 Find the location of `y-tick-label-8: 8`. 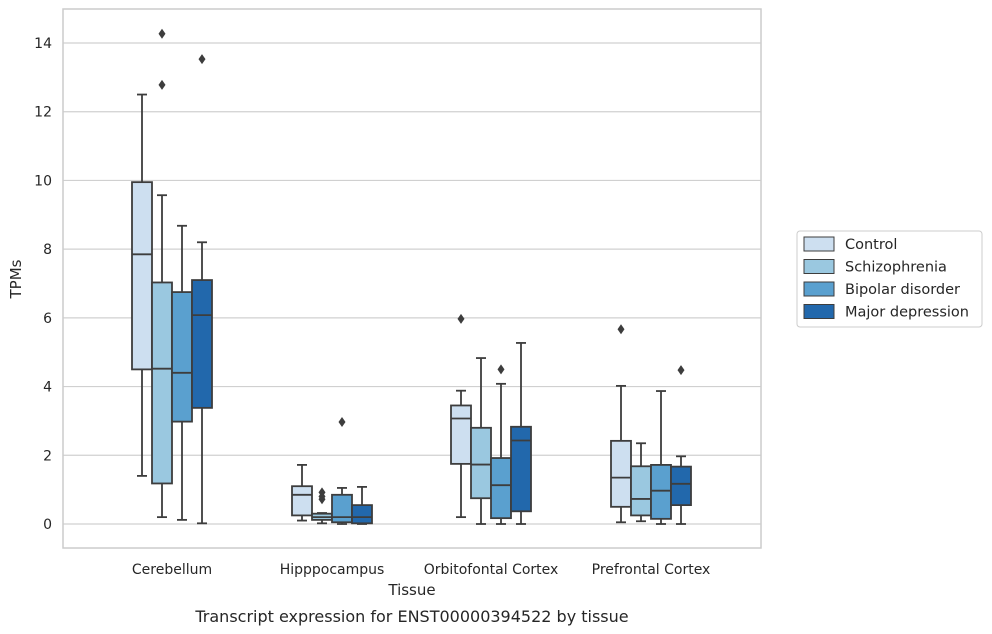

y-tick-label-8: 8 is located at coordinates (47, 250).